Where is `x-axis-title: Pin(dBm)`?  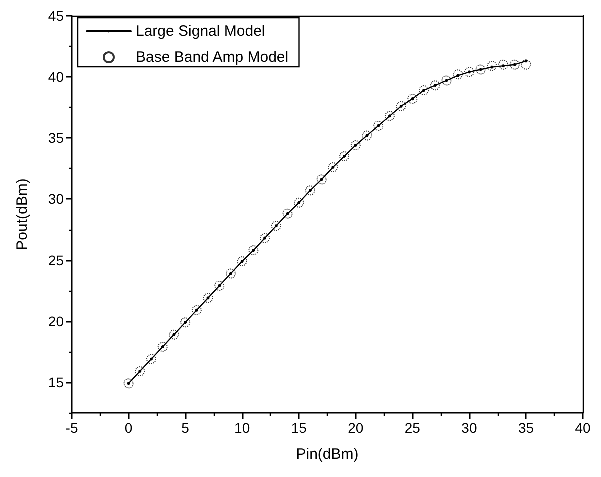
x-axis-title: Pin(dBm) is located at coordinates (327, 454).